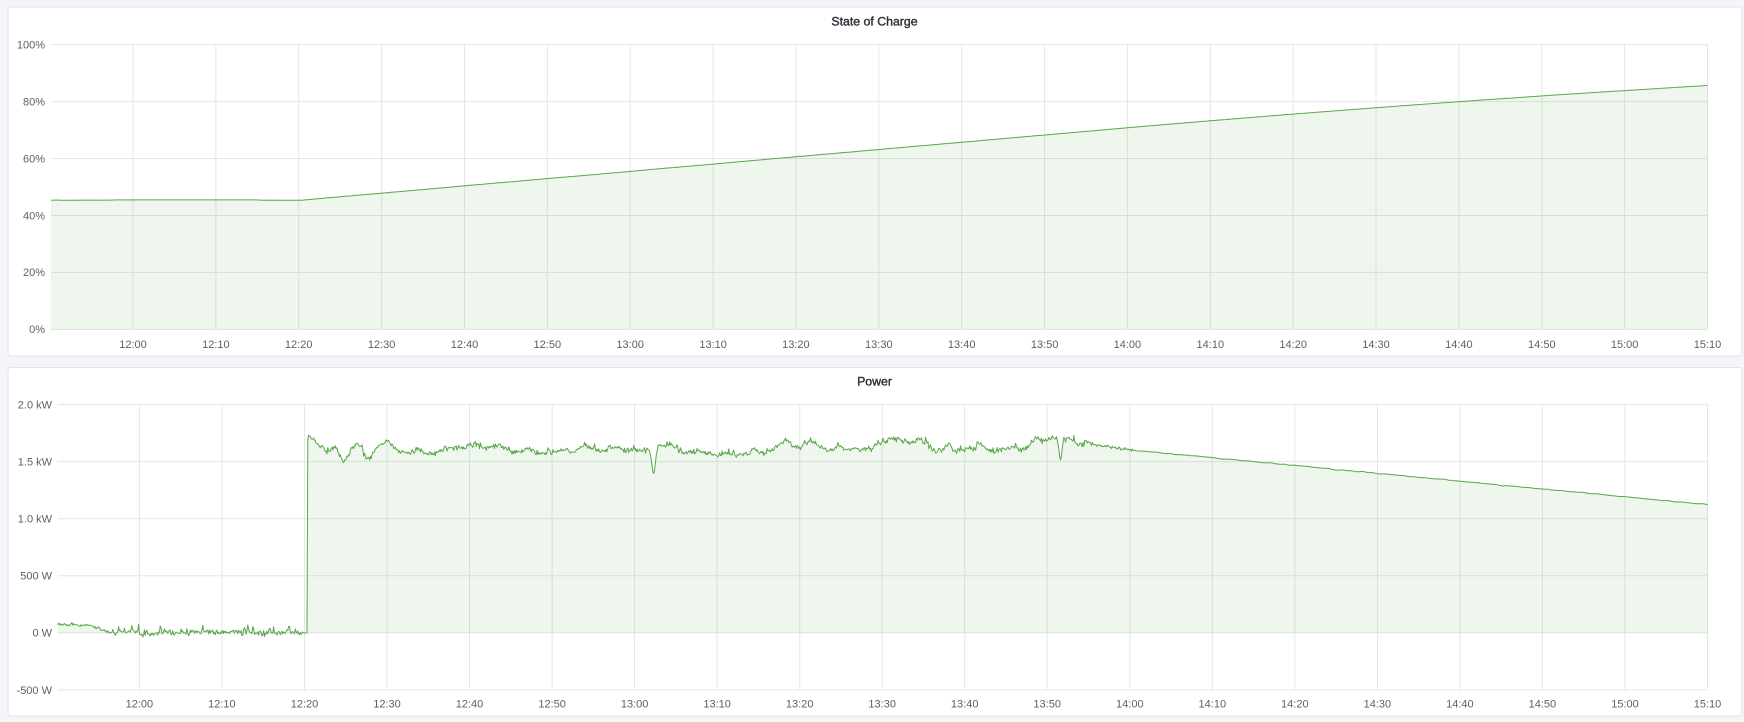  I want to click on svg-text: 500 W, so click(36, 577).